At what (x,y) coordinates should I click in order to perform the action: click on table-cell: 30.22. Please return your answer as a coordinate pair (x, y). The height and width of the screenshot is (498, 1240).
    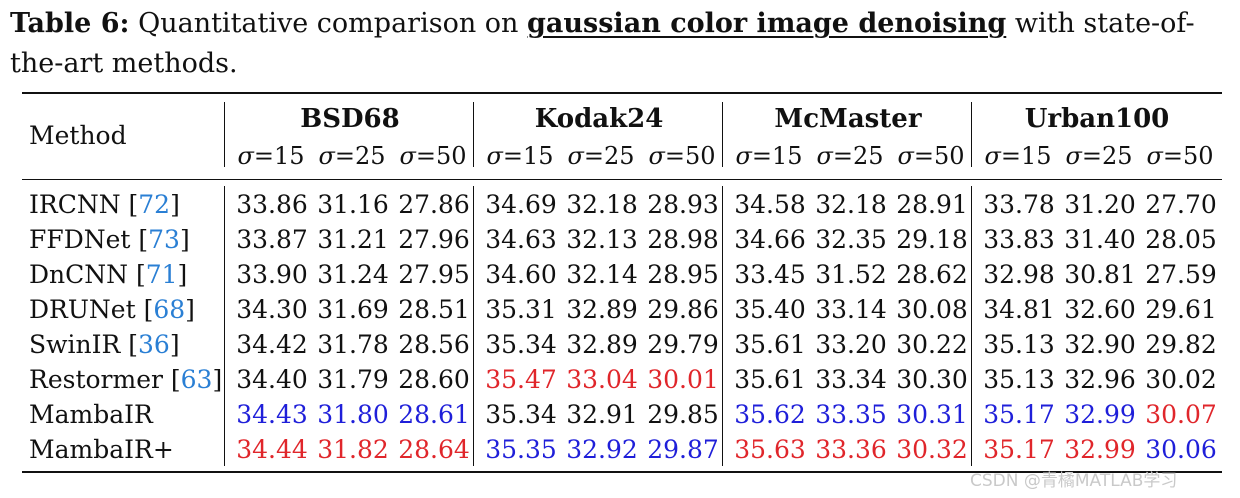
    Looking at the image, I should click on (932, 344).